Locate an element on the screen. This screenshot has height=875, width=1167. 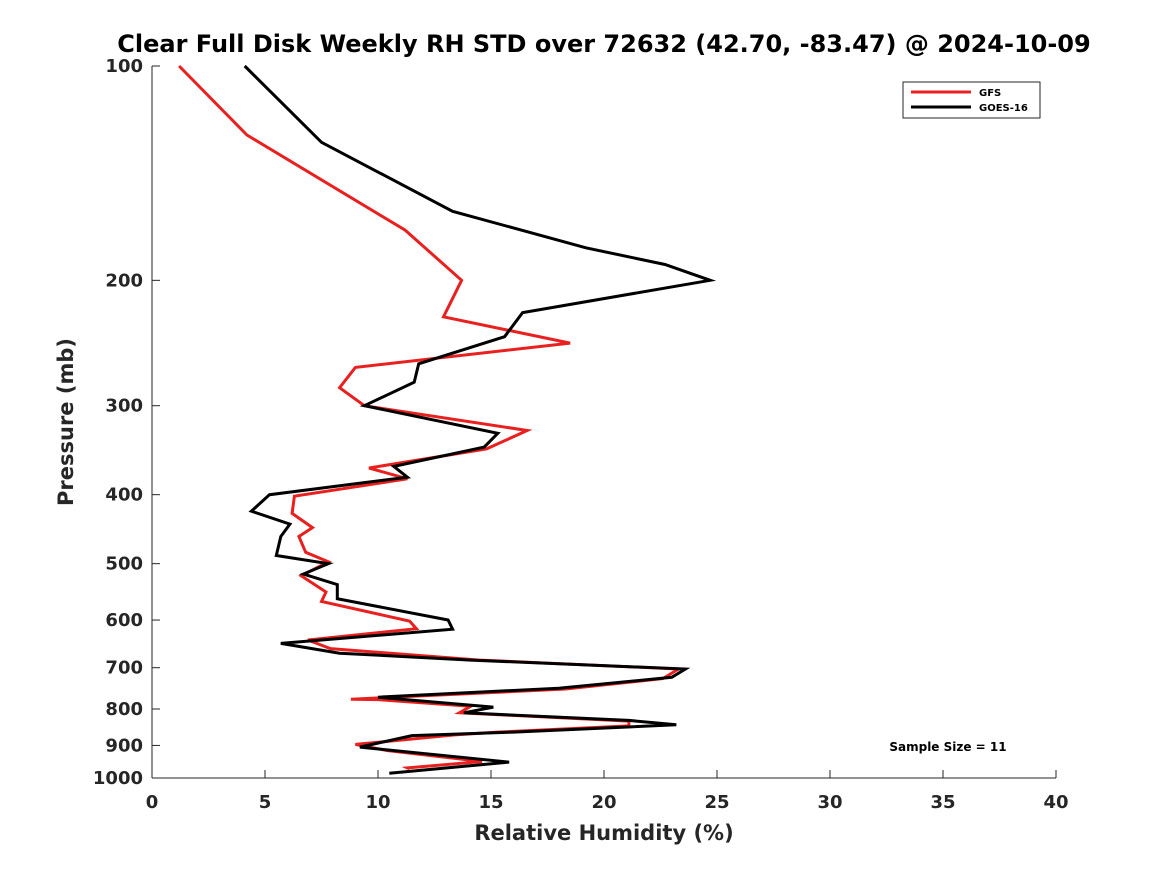
y-tick-label: 600 is located at coordinates (124, 620).